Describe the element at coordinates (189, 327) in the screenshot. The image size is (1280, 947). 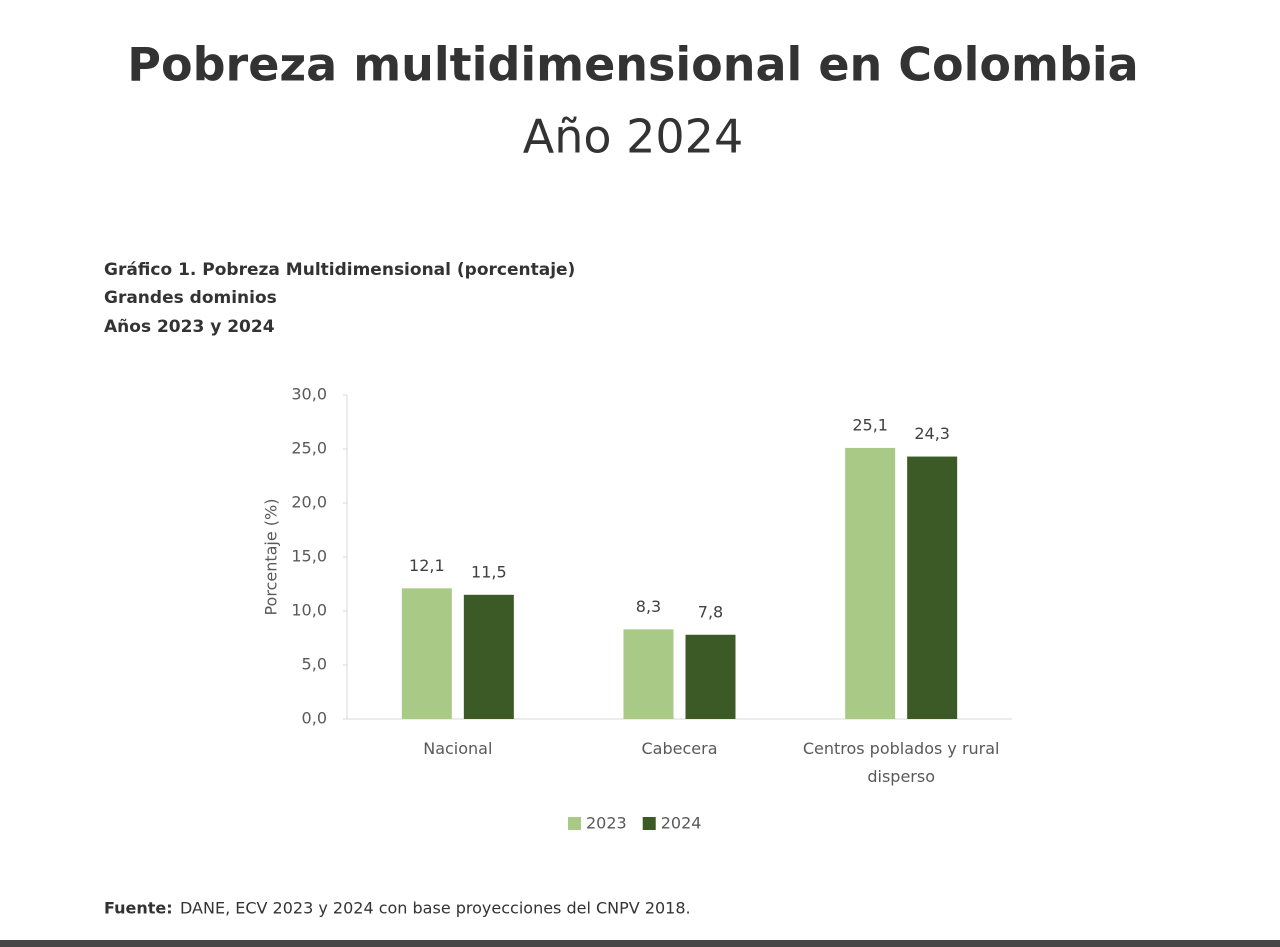
I see `chart-subtitle: Años 2023 y 2024` at that location.